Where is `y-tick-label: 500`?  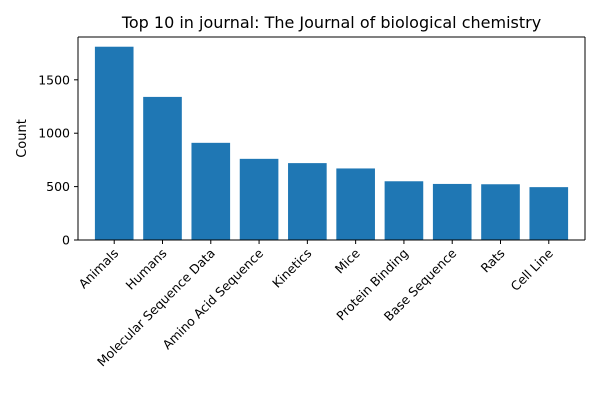
y-tick-label: 500 is located at coordinates (58, 186).